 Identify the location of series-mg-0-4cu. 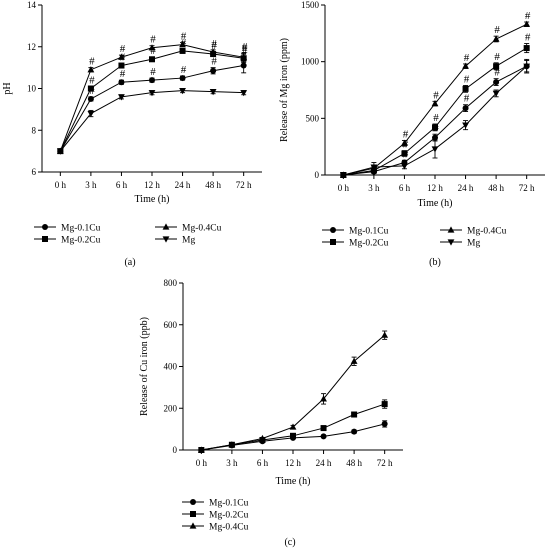
(293, 391).